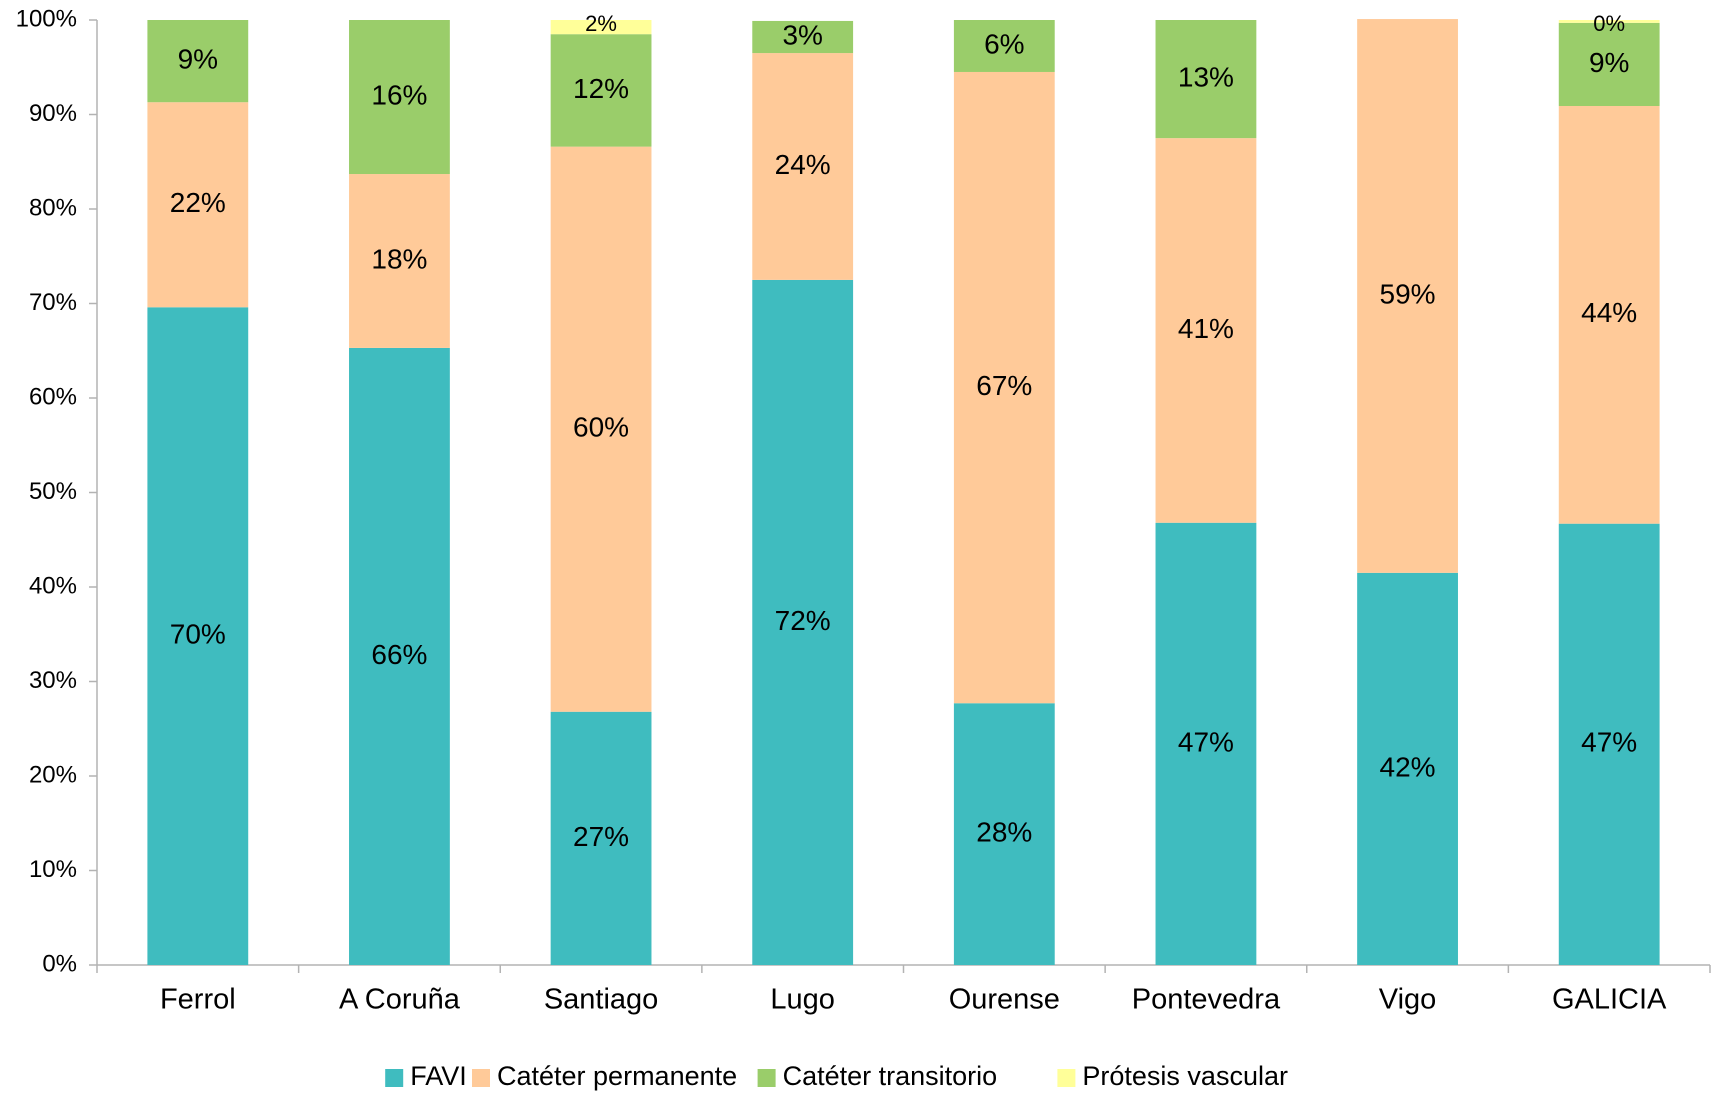 The width and height of the screenshot is (1714, 1094). Describe the element at coordinates (802, 1000) in the screenshot. I see `x-tick-label: Lugo` at that location.